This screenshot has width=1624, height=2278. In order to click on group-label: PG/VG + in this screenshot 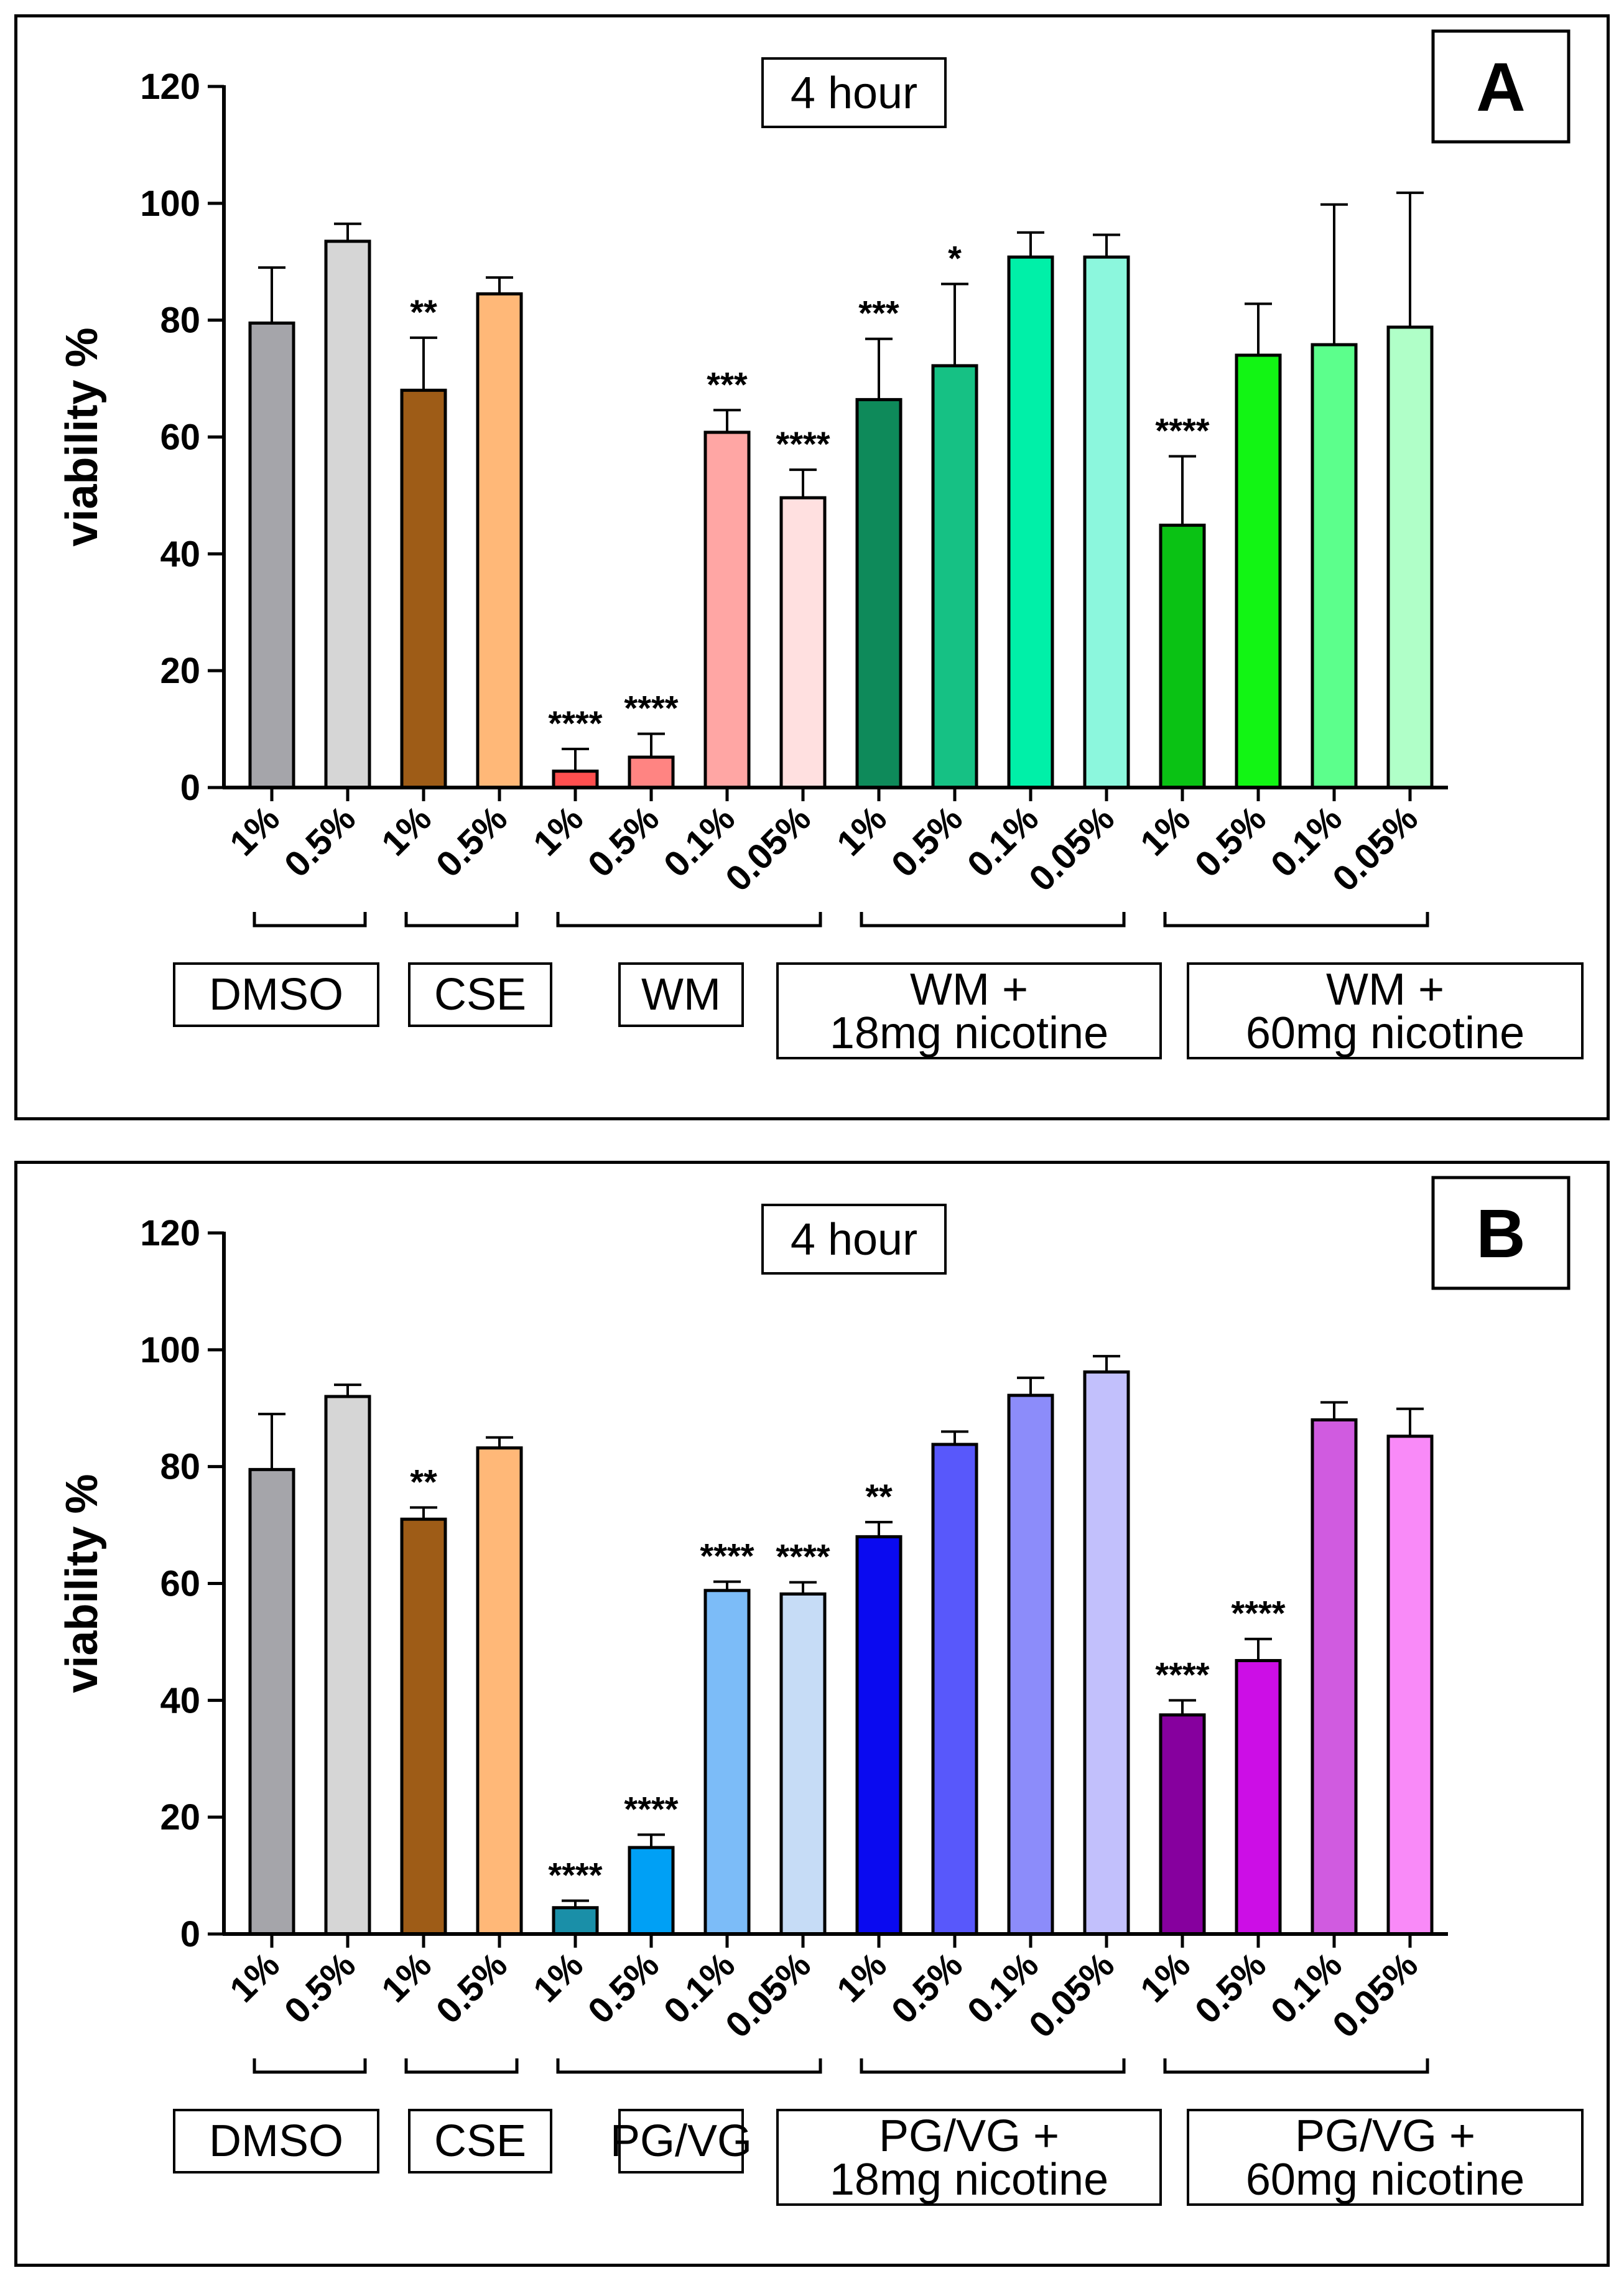, I will do `click(969, 2136)`.